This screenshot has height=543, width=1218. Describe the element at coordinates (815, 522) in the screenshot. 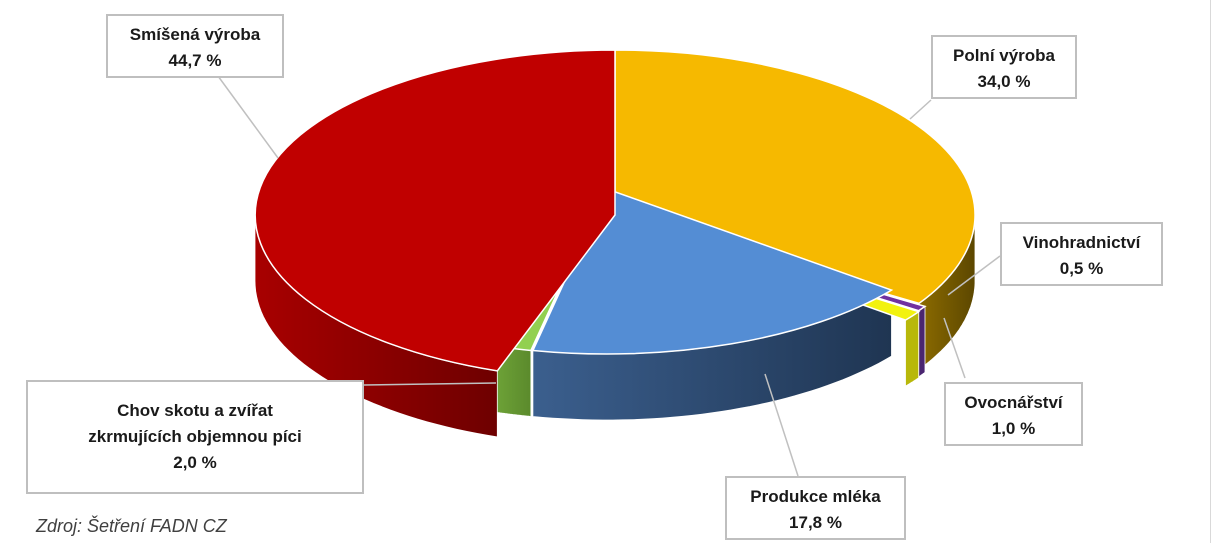

I see `label-mleko-value: 17,8 %` at that location.